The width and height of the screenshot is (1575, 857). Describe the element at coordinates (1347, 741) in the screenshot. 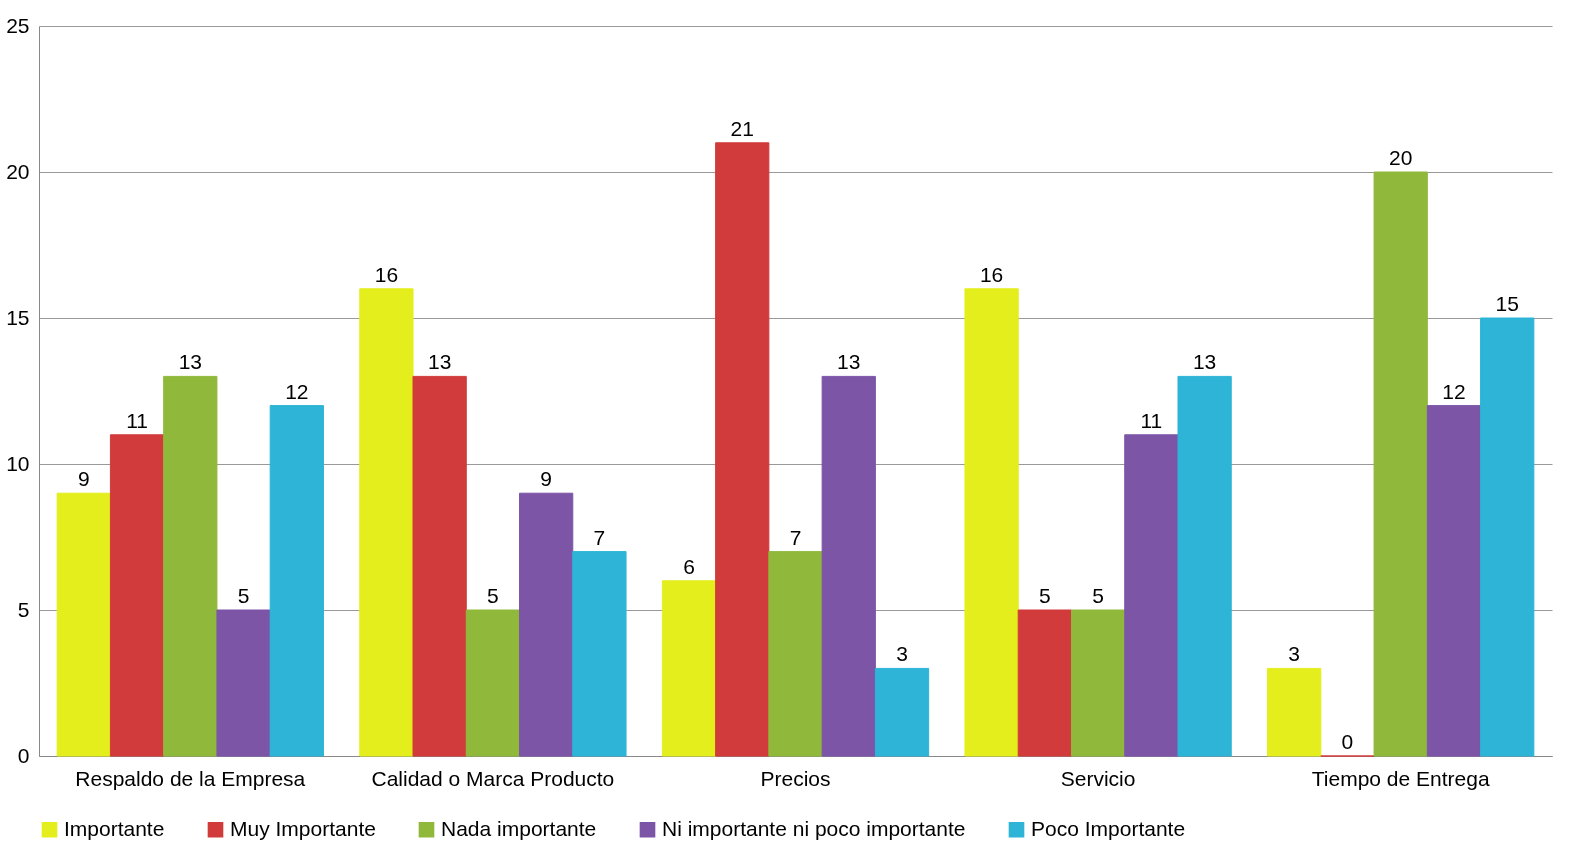

I see `data-label: 0` at that location.